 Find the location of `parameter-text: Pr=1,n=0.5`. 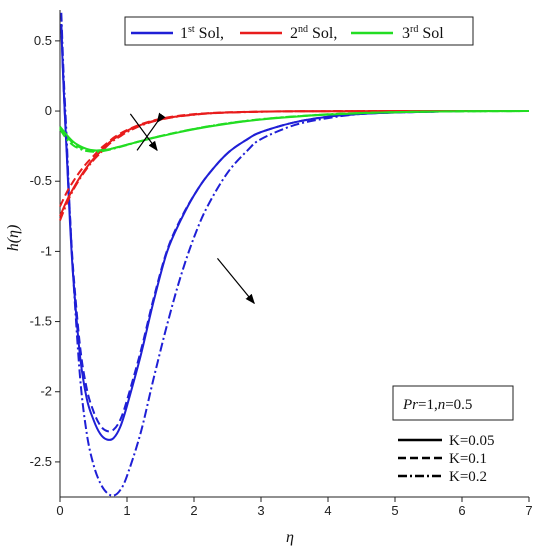

parameter-text: Pr=1,n=0.5 is located at coordinates (437, 405).